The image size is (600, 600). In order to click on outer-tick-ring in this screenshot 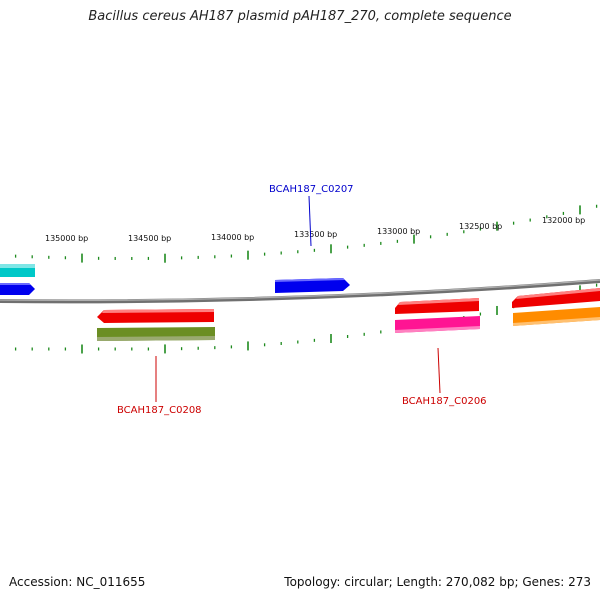, I will do `click(306, 233)`.